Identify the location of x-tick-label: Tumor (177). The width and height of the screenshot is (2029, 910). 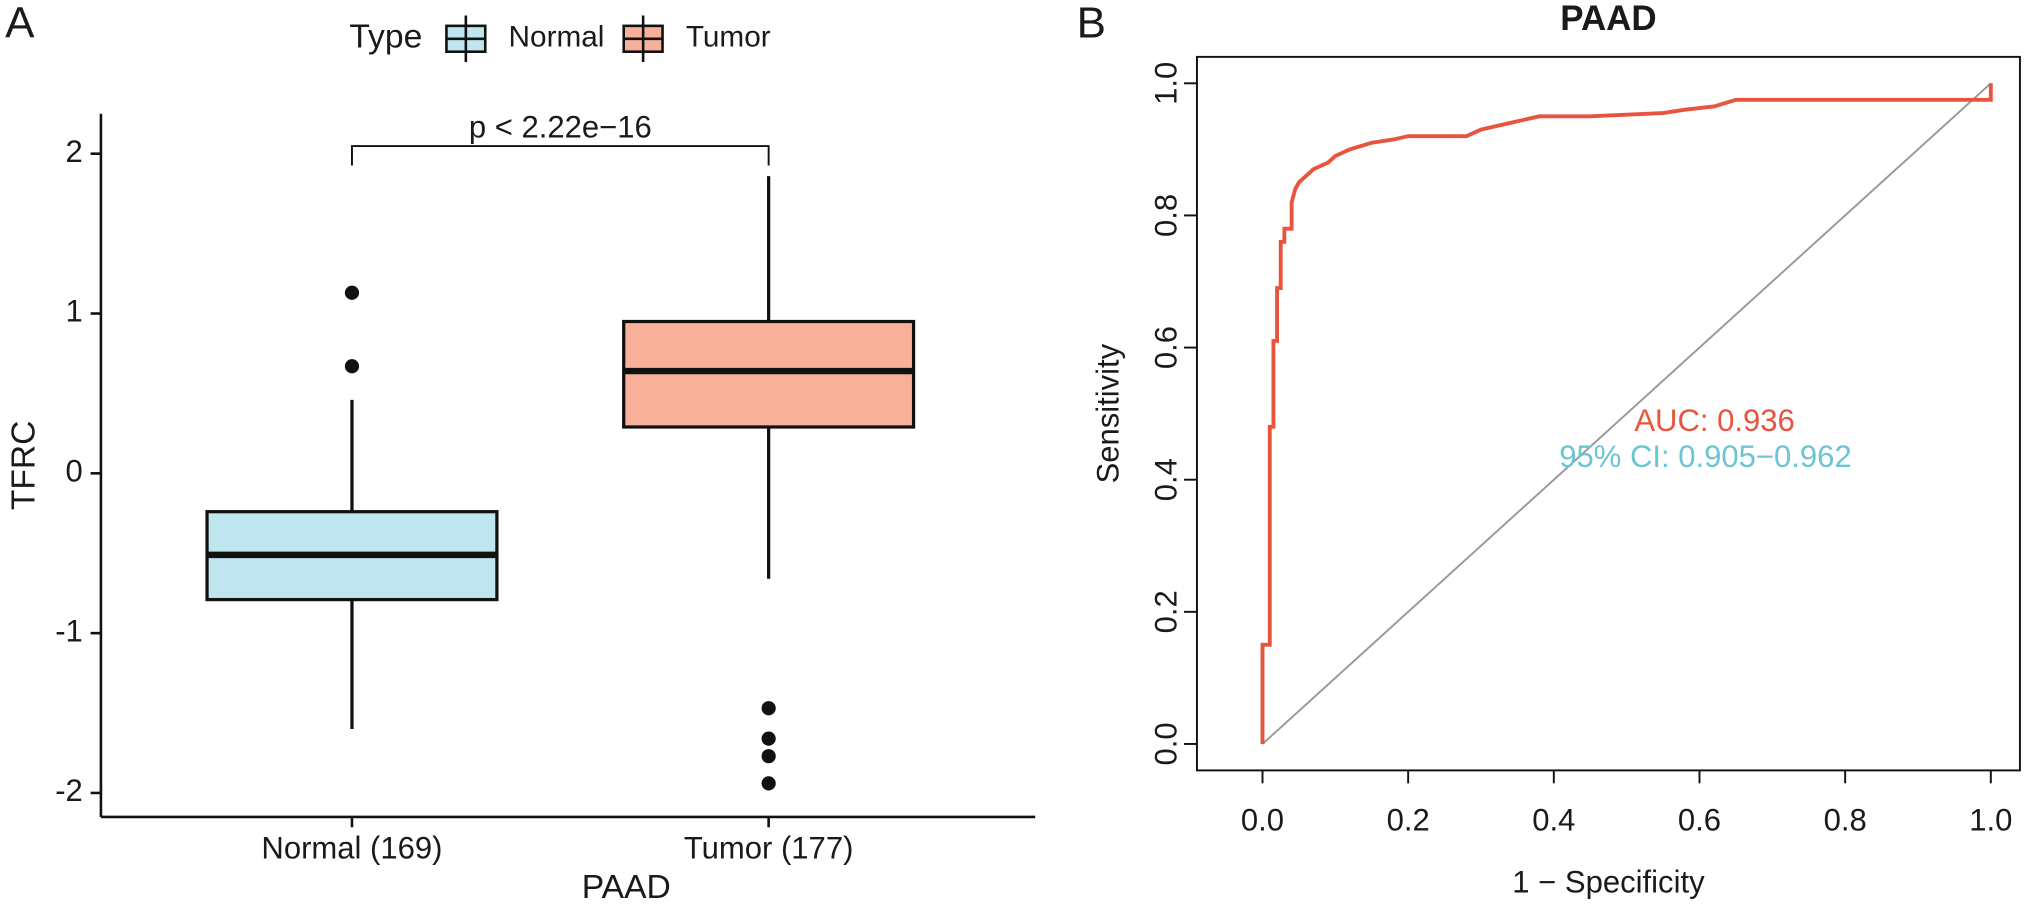
(769, 848).